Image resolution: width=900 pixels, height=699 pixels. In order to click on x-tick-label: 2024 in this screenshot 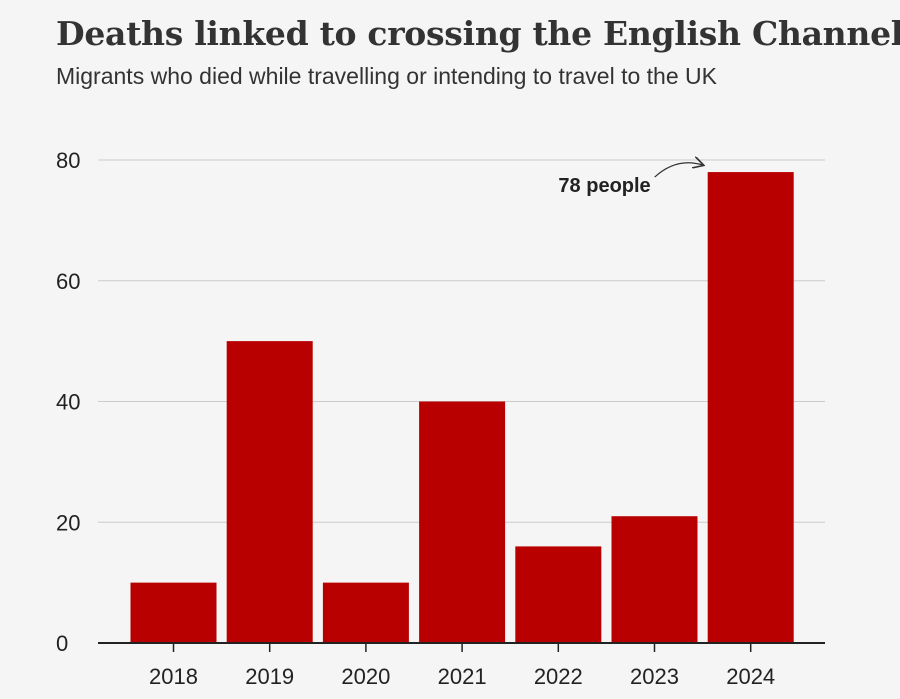, I will do `click(750, 676)`.